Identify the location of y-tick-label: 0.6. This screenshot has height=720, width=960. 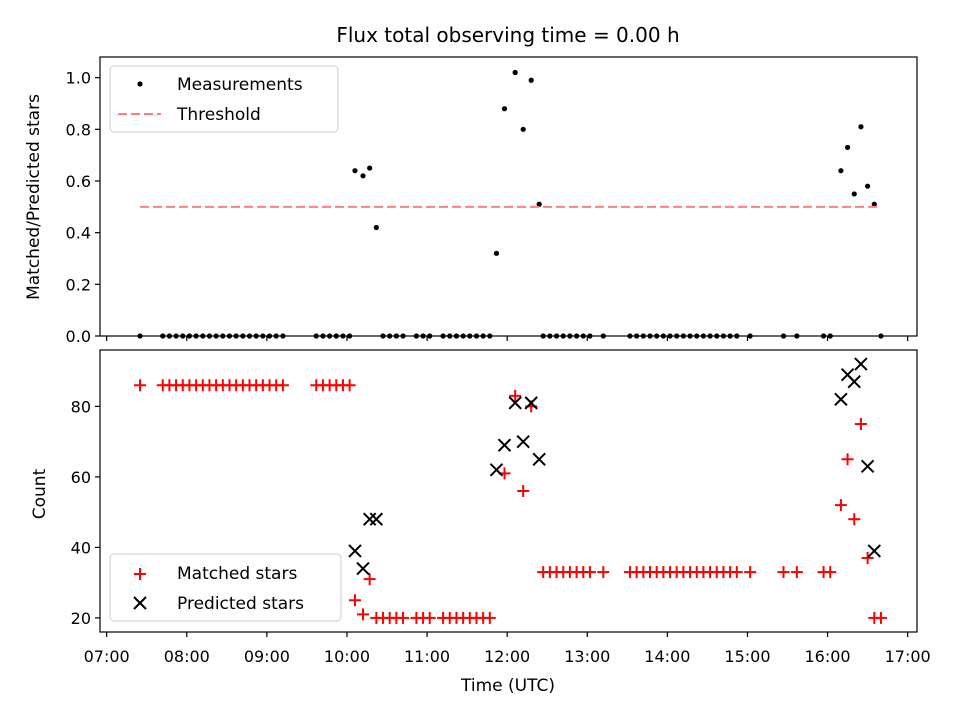
(78, 181).